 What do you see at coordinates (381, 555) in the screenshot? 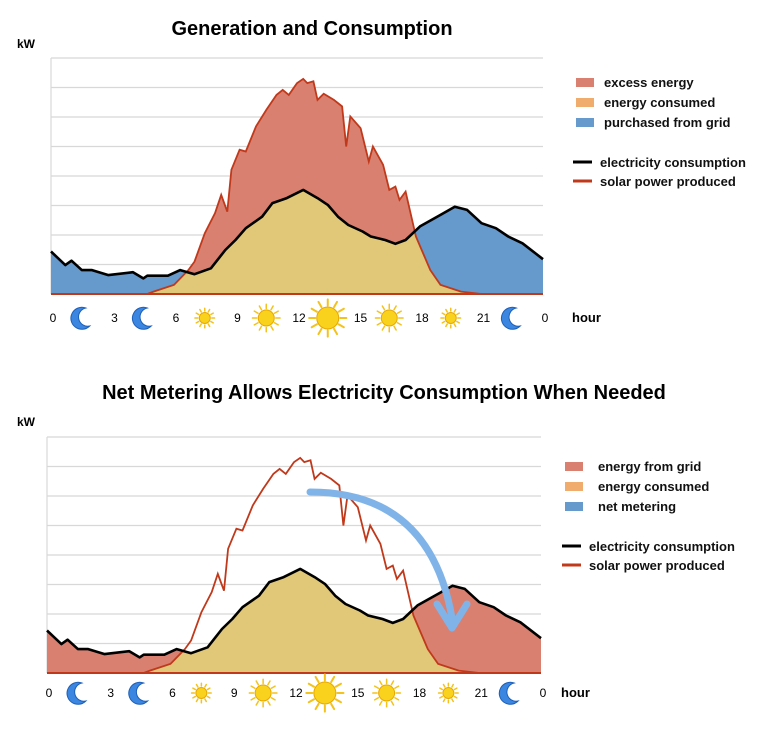
I see `arrow-shaft` at bounding box center [381, 555].